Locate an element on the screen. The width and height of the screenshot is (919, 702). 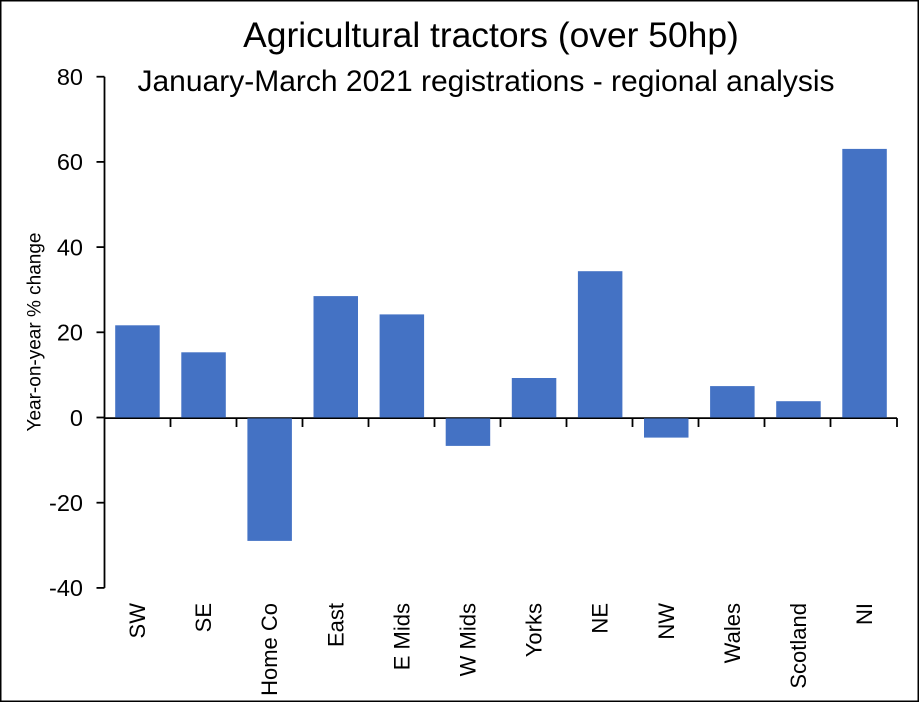
svg-text: Home Co is located at coordinates (269, 649).